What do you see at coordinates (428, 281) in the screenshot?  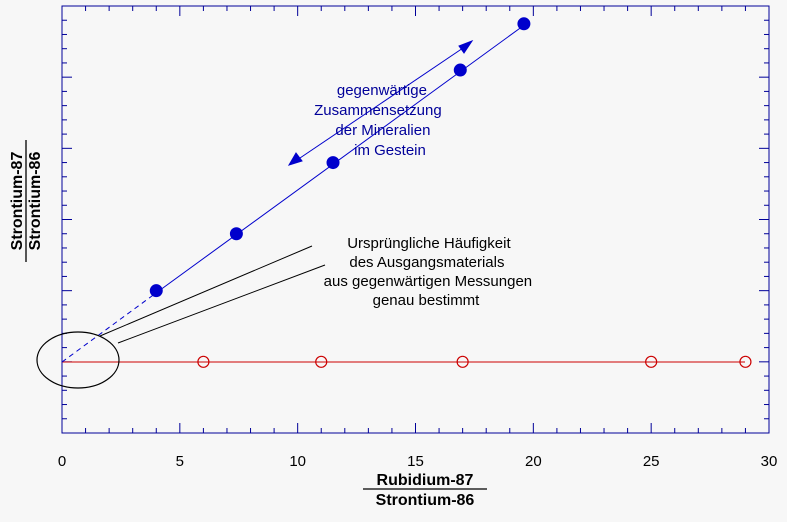 I see `annotation-initial-line-3: aus gegenwärtigen Messungen` at bounding box center [428, 281].